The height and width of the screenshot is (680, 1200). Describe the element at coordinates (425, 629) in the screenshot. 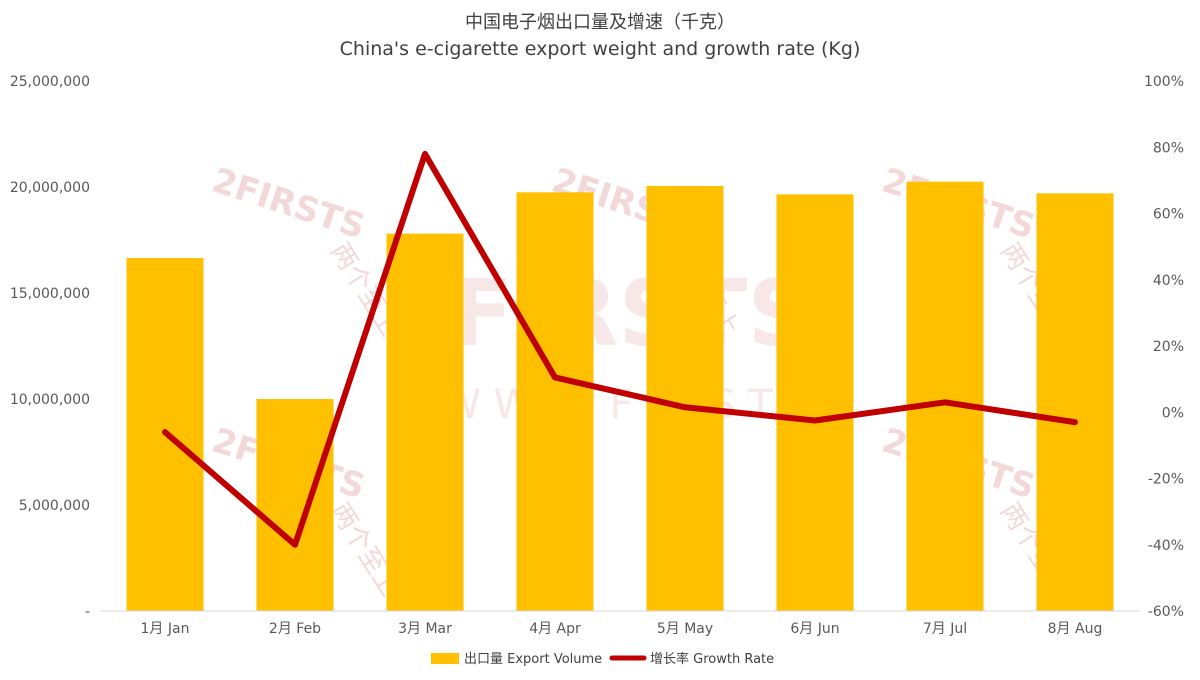

I see `x-axis-tick-label: 3月 Mar` at that location.